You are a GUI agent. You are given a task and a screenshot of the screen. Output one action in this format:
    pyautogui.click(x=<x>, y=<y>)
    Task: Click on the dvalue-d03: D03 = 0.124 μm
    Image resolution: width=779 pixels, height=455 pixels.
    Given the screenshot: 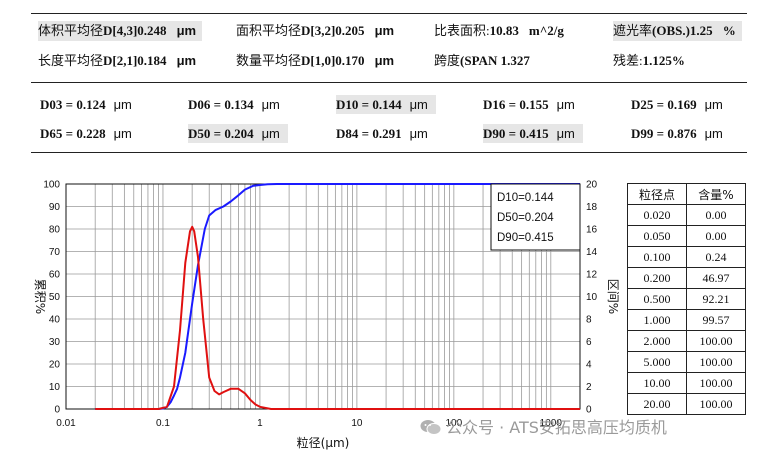 What is the action you would take?
    pyautogui.click(x=86, y=104)
    